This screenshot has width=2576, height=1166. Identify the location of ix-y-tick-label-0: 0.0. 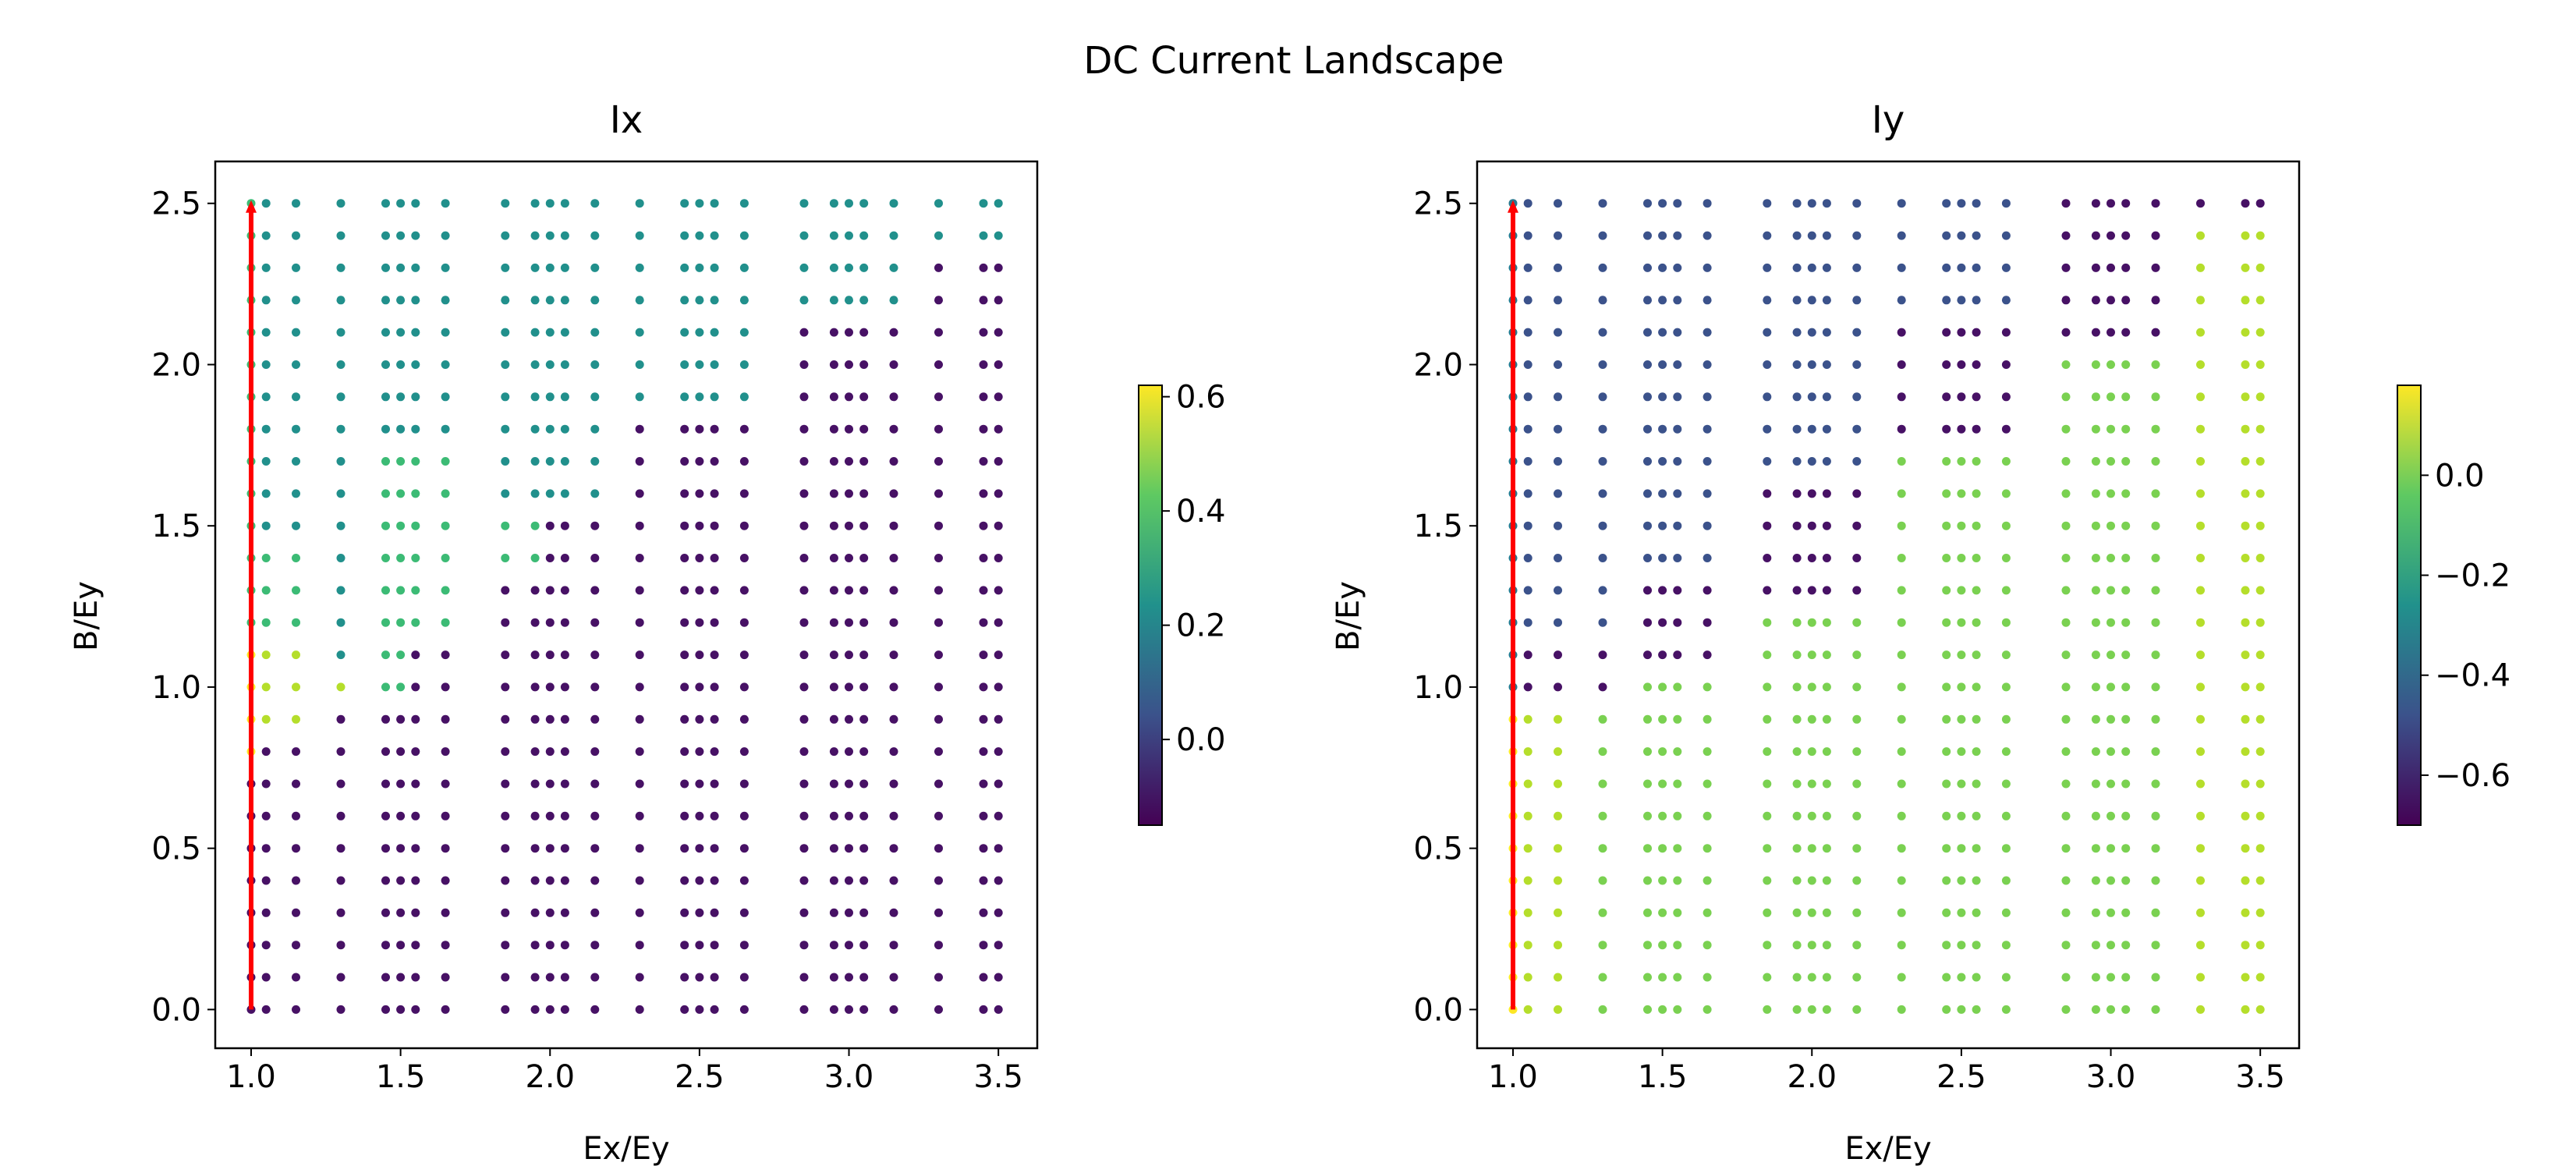
(176, 1010).